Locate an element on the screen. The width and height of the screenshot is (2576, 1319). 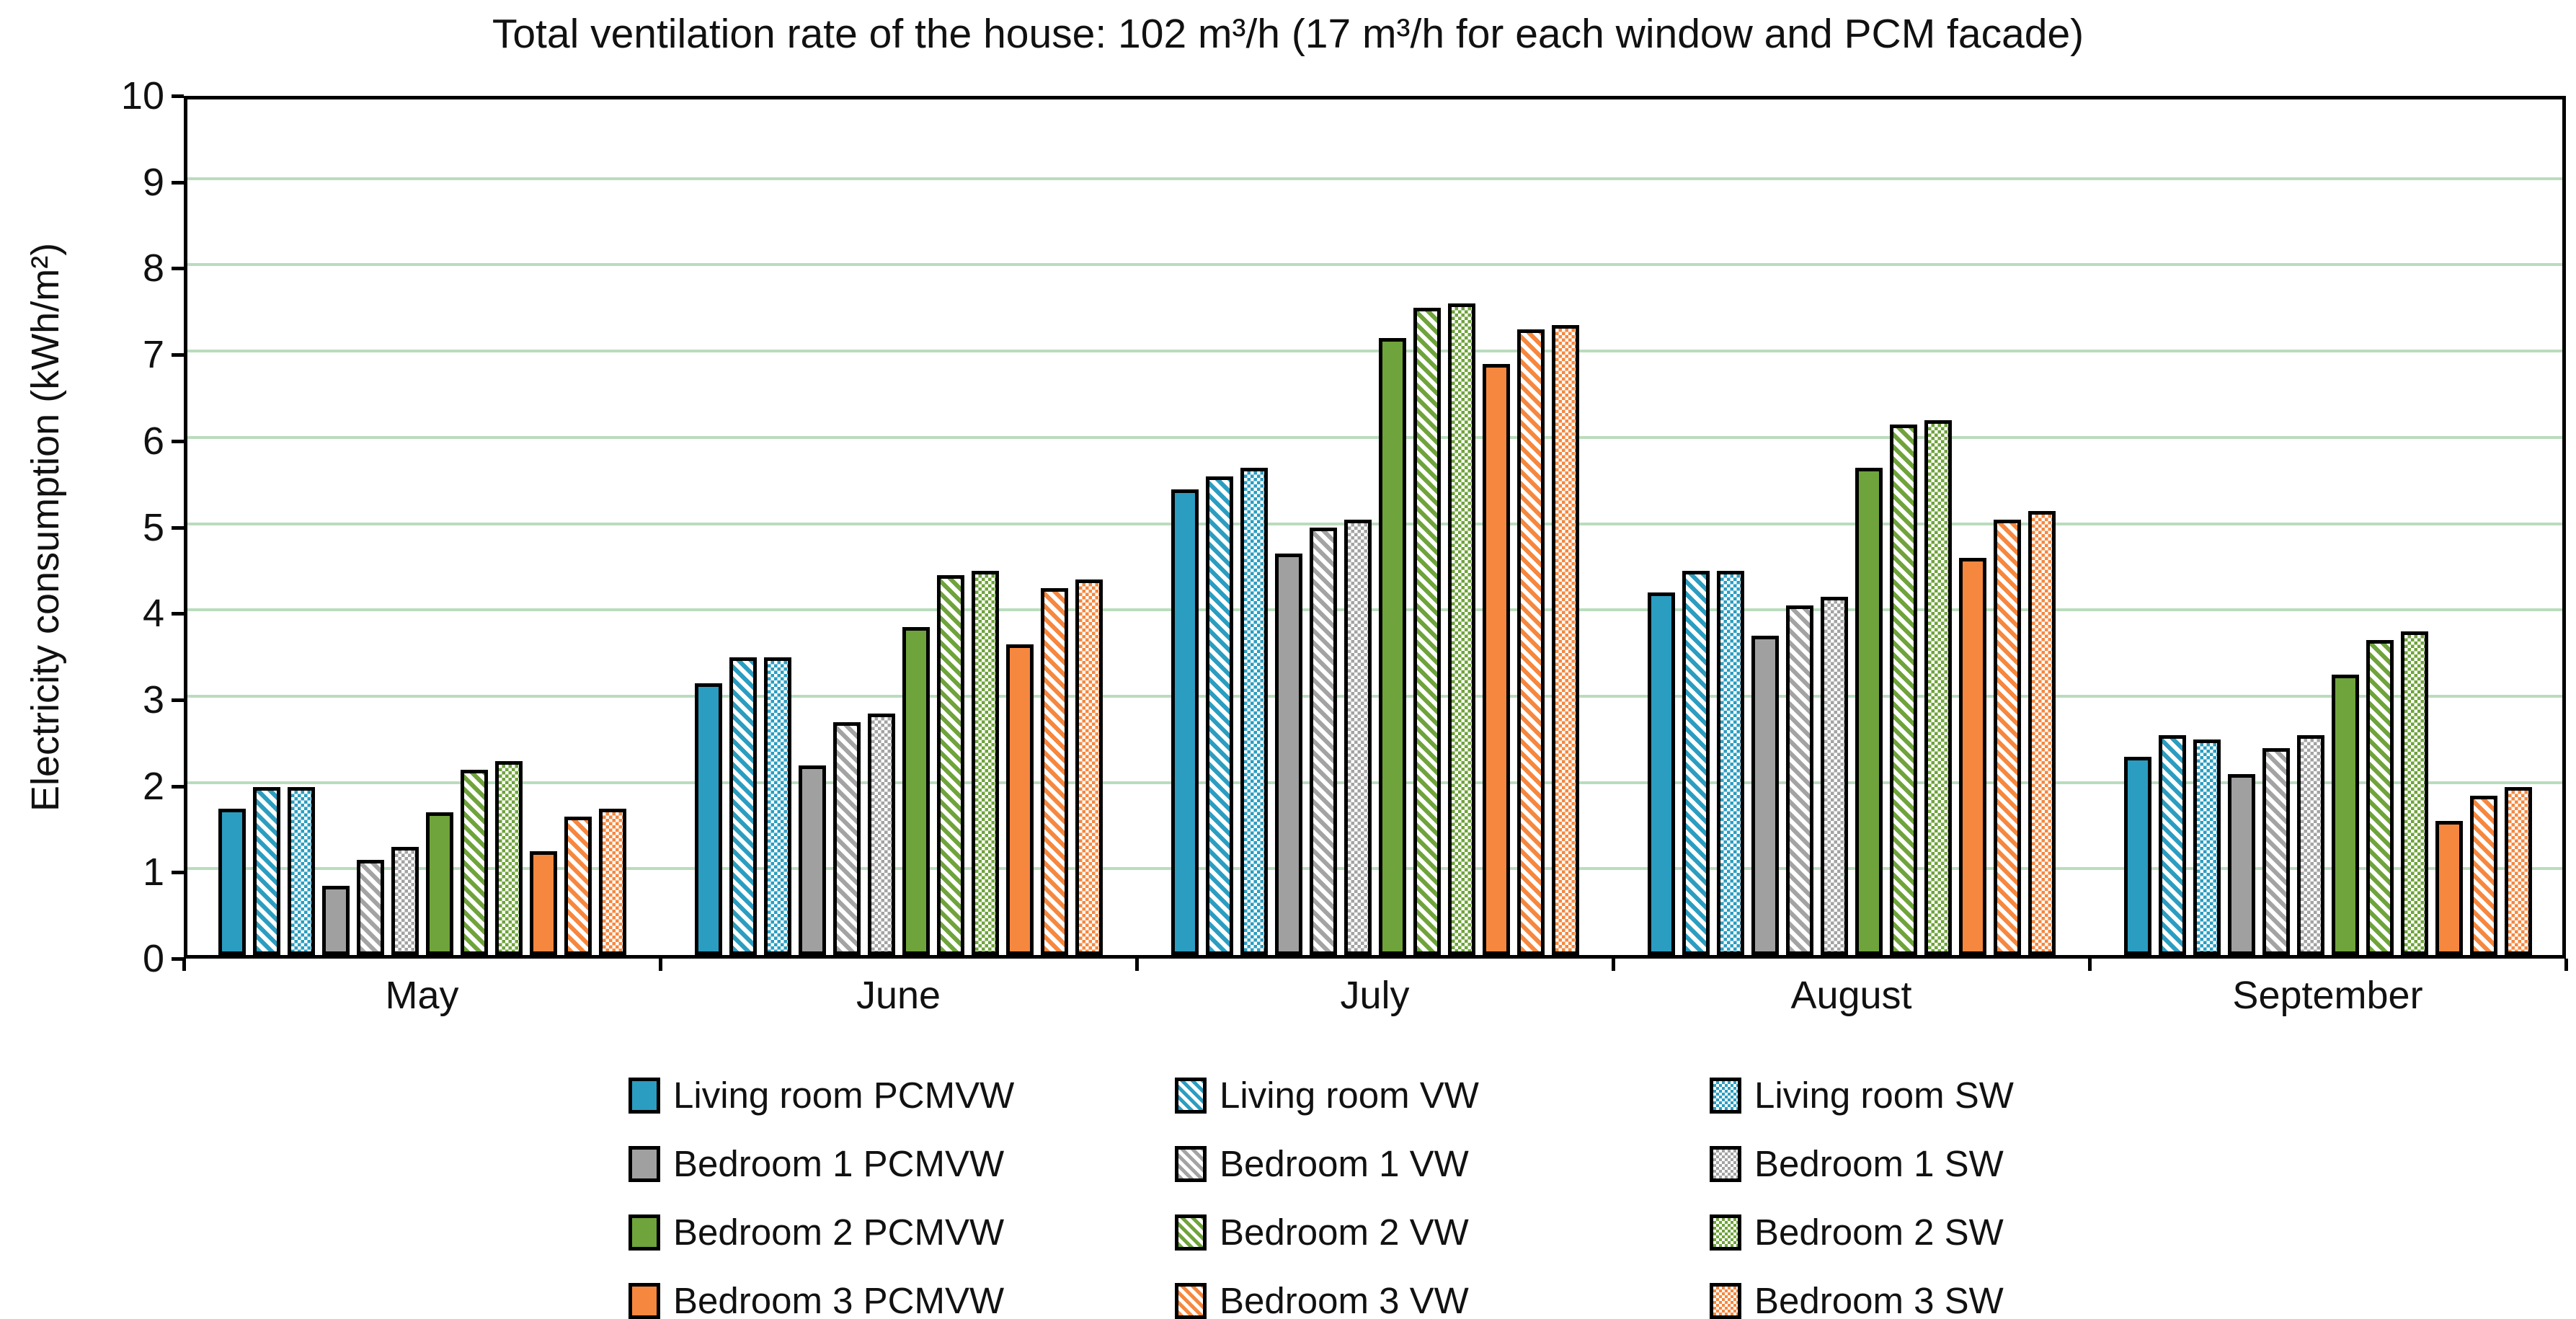
bar-bedroom-3-pcmvw-july is located at coordinates (1496, 659).